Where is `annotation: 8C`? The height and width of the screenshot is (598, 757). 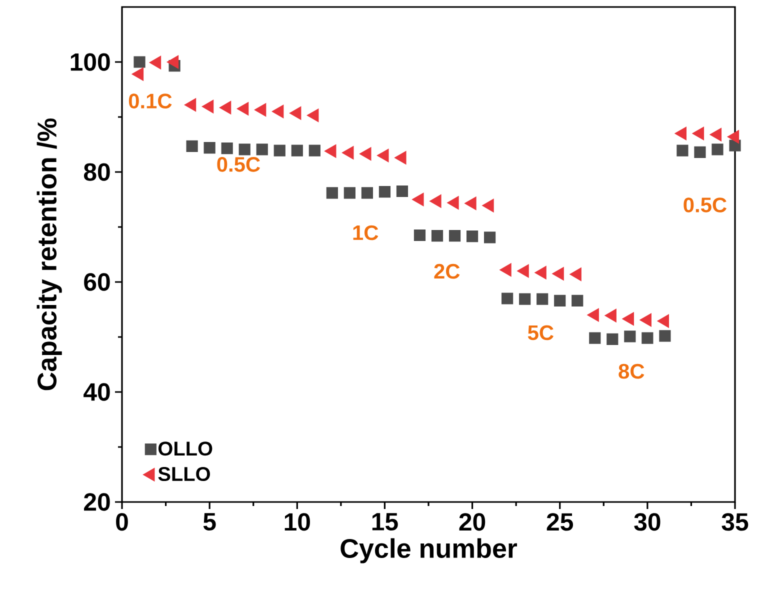 annotation: 8C is located at coordinates (631, 371).